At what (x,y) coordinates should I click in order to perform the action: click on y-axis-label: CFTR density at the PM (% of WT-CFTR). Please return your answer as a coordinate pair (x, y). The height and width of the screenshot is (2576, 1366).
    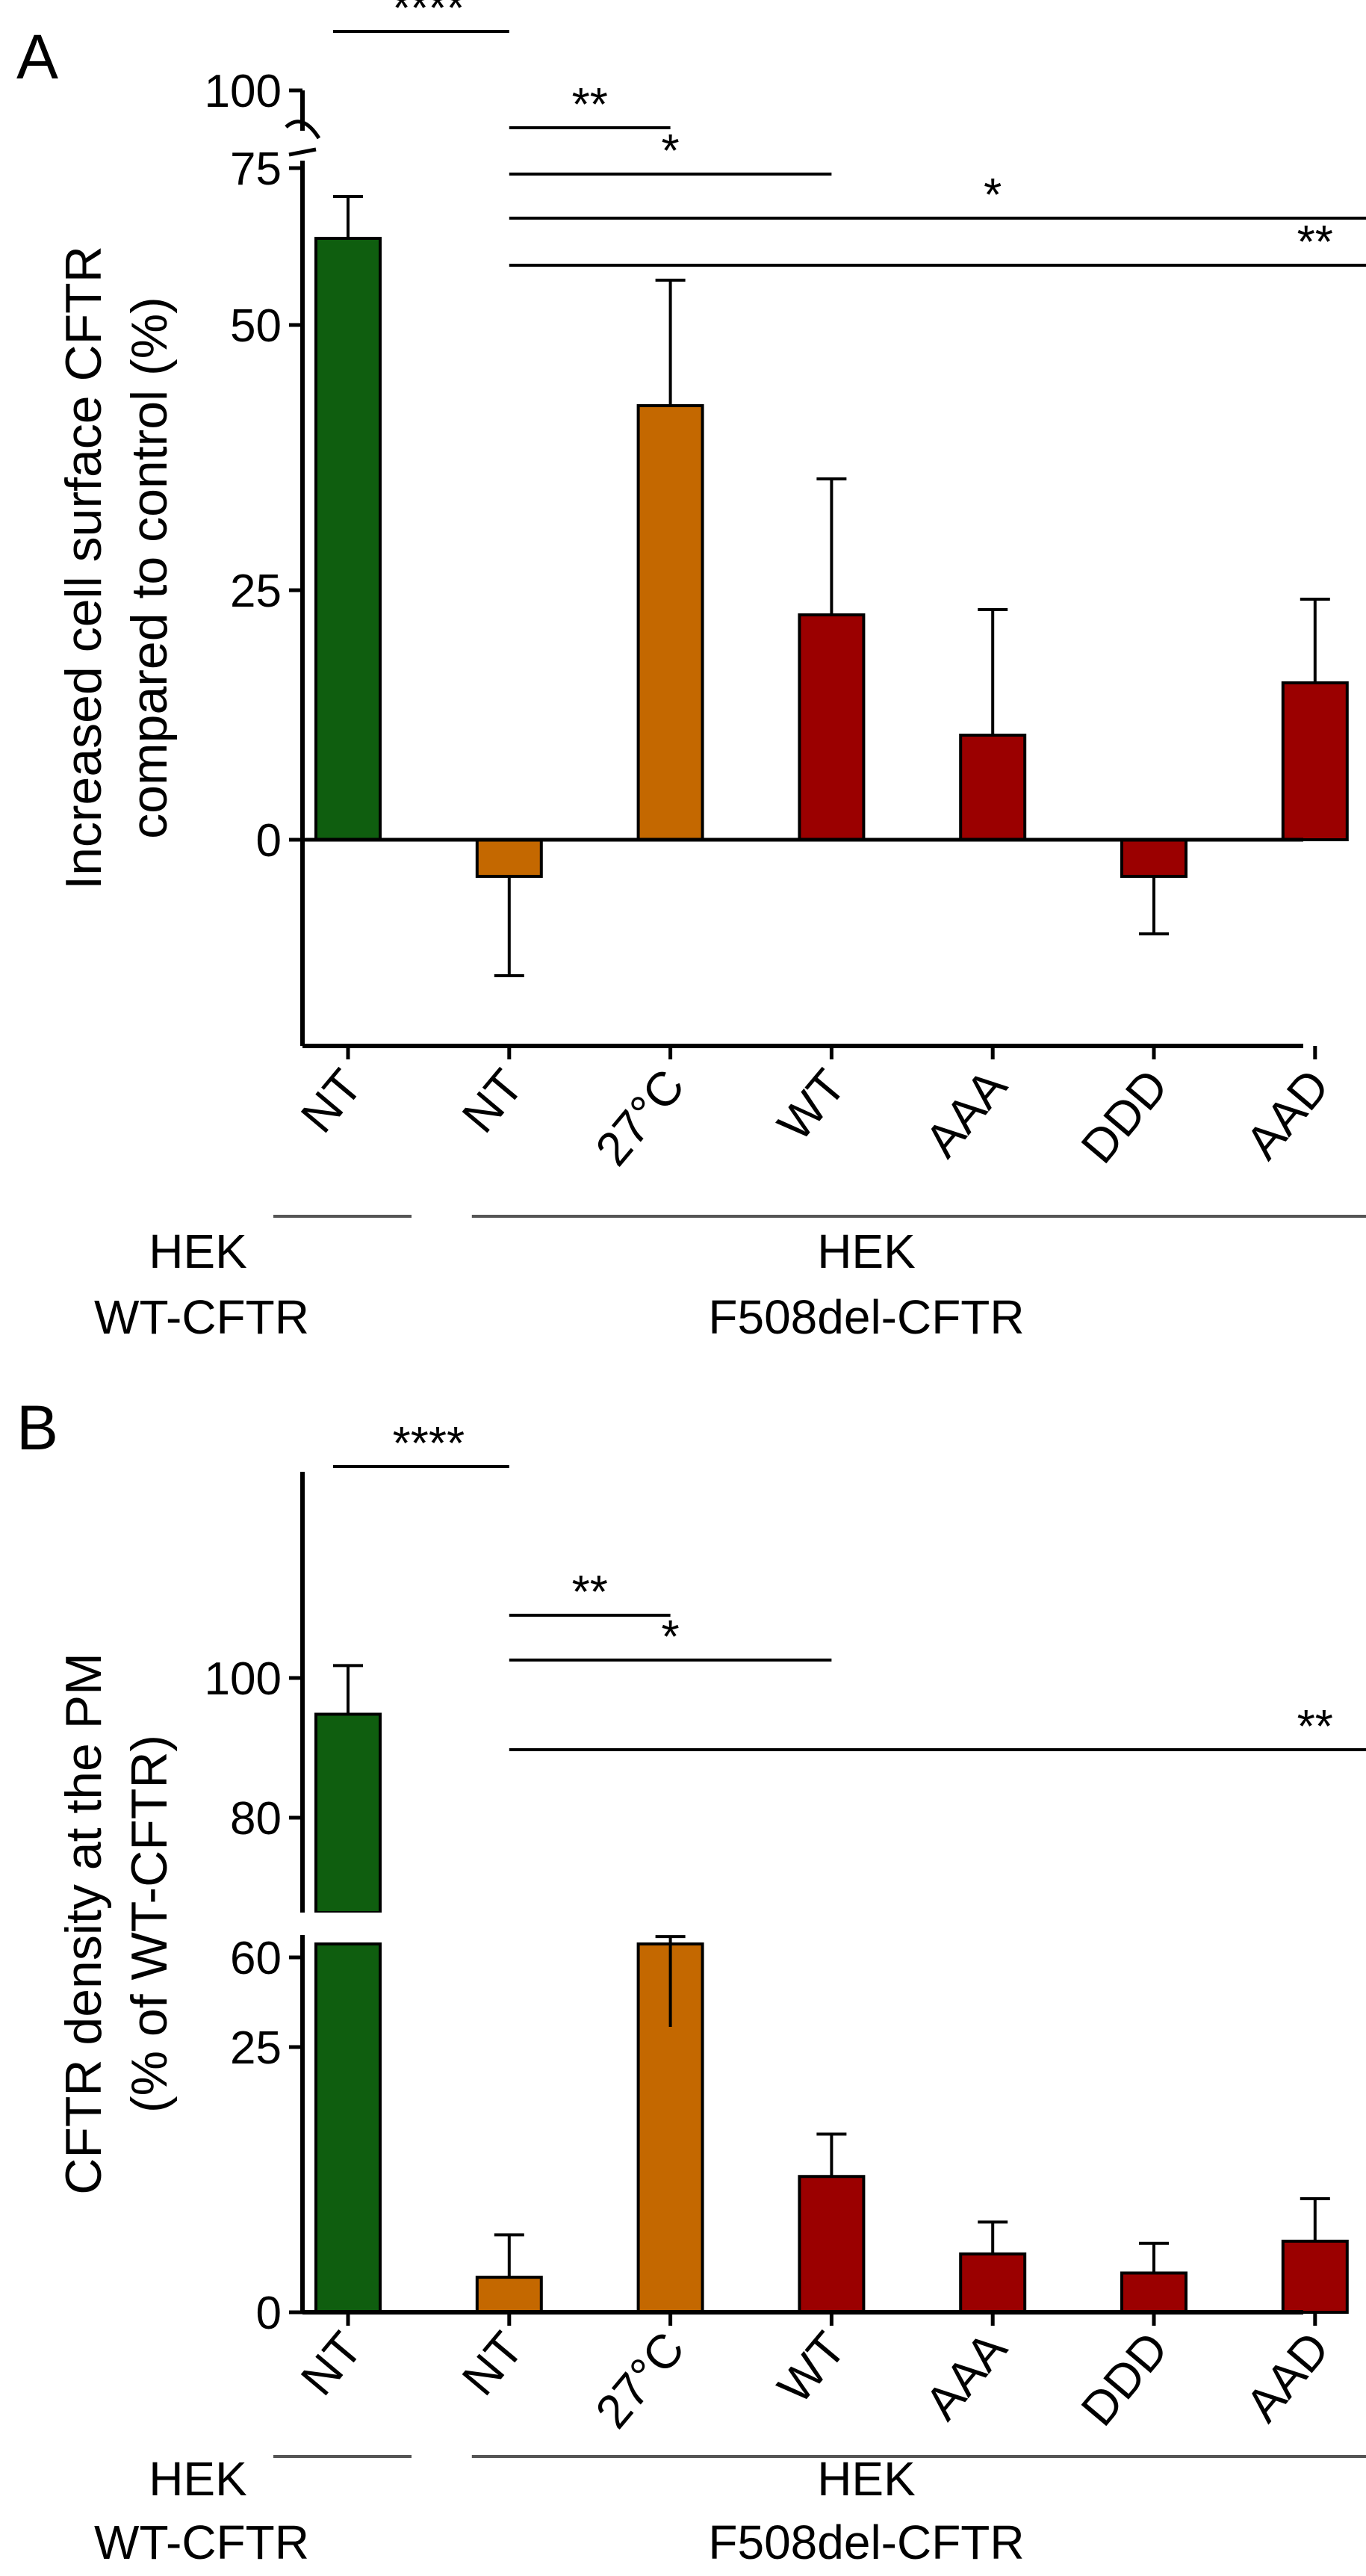
    Looking at the image, I should click on (117, 1924).